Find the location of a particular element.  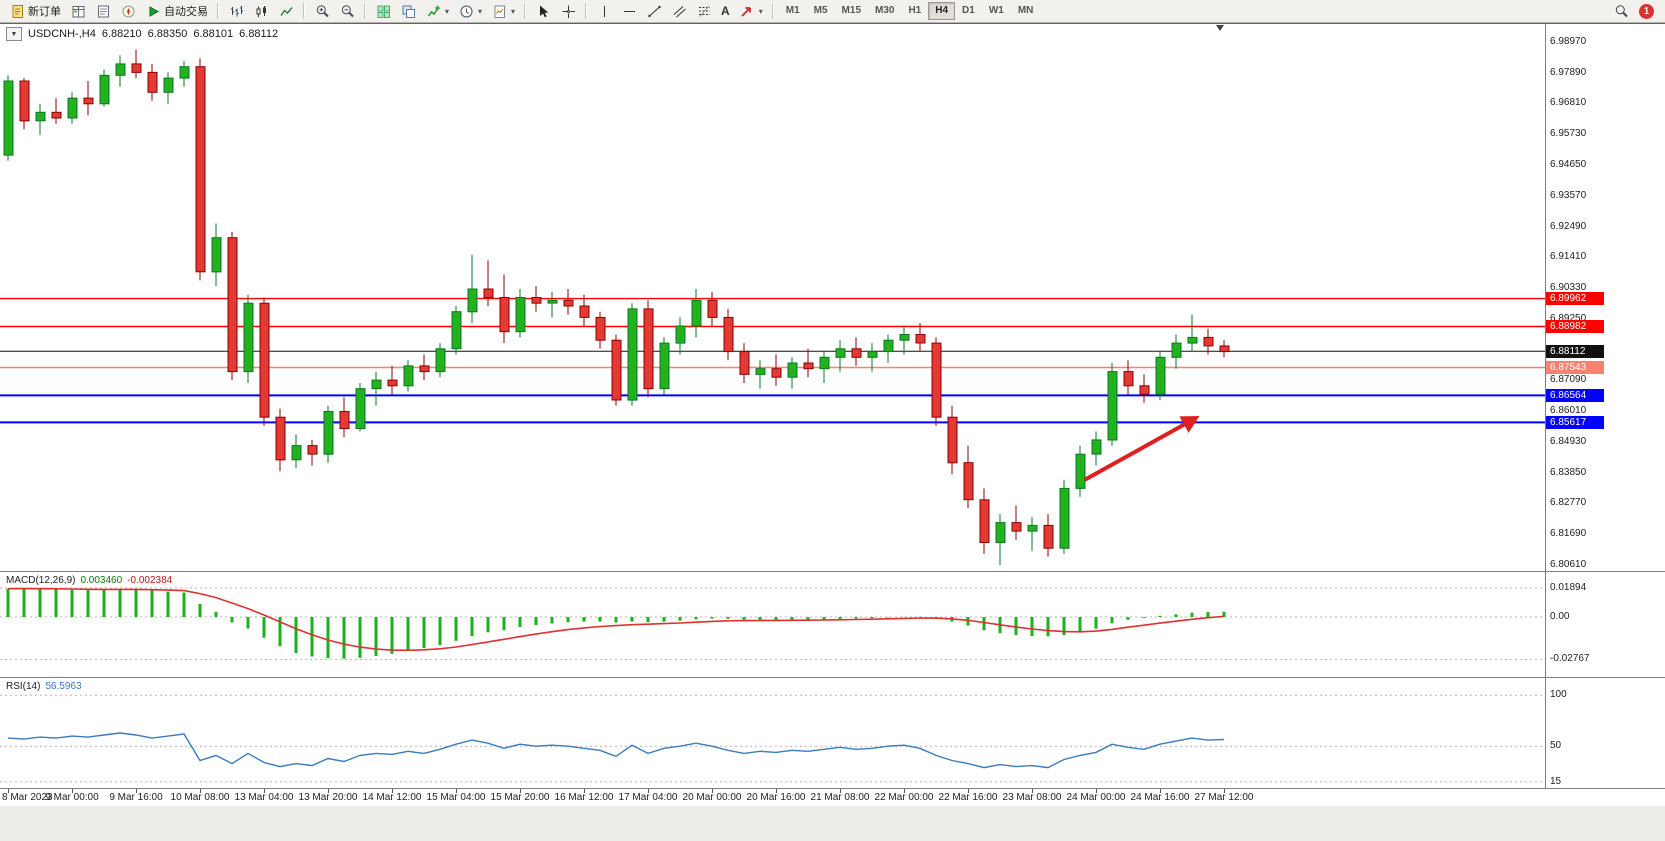

new-order-button: 新订单 is located at coordinates (35, 11).